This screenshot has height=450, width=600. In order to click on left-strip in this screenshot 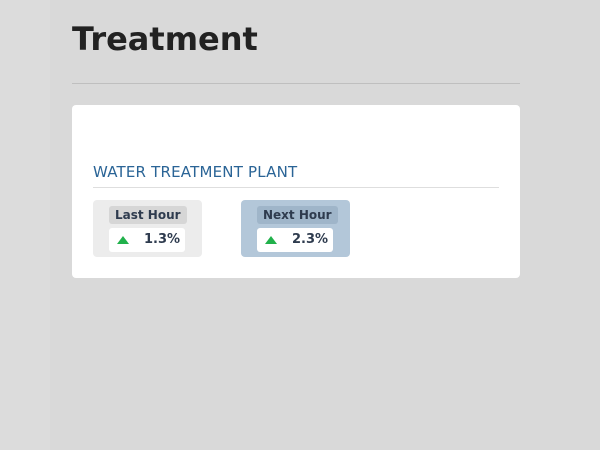, I will do `click(25, 225)`.